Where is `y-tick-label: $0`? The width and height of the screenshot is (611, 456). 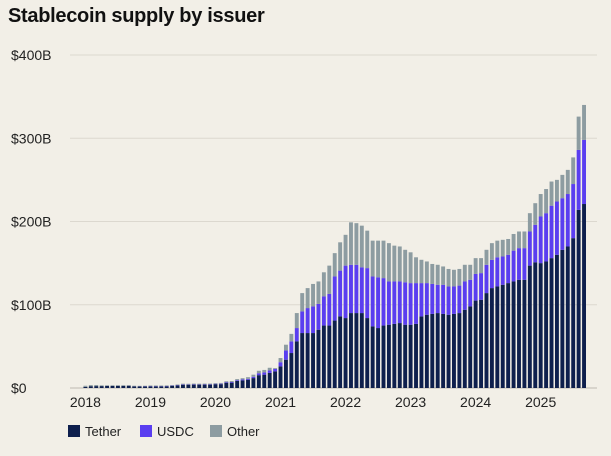
y-tick-label: $0 is located at coordinates (19, 388).